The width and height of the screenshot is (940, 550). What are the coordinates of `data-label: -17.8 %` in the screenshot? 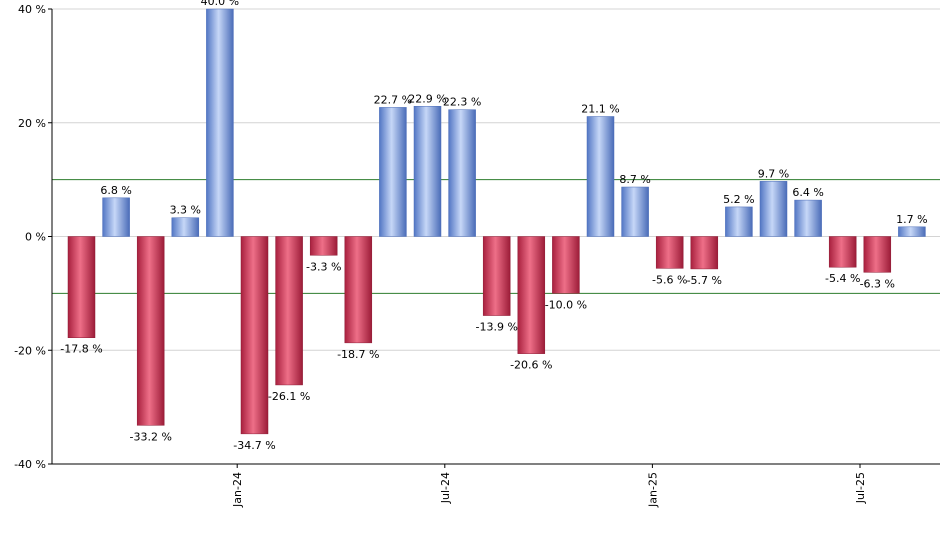 It's located at (81, 349).